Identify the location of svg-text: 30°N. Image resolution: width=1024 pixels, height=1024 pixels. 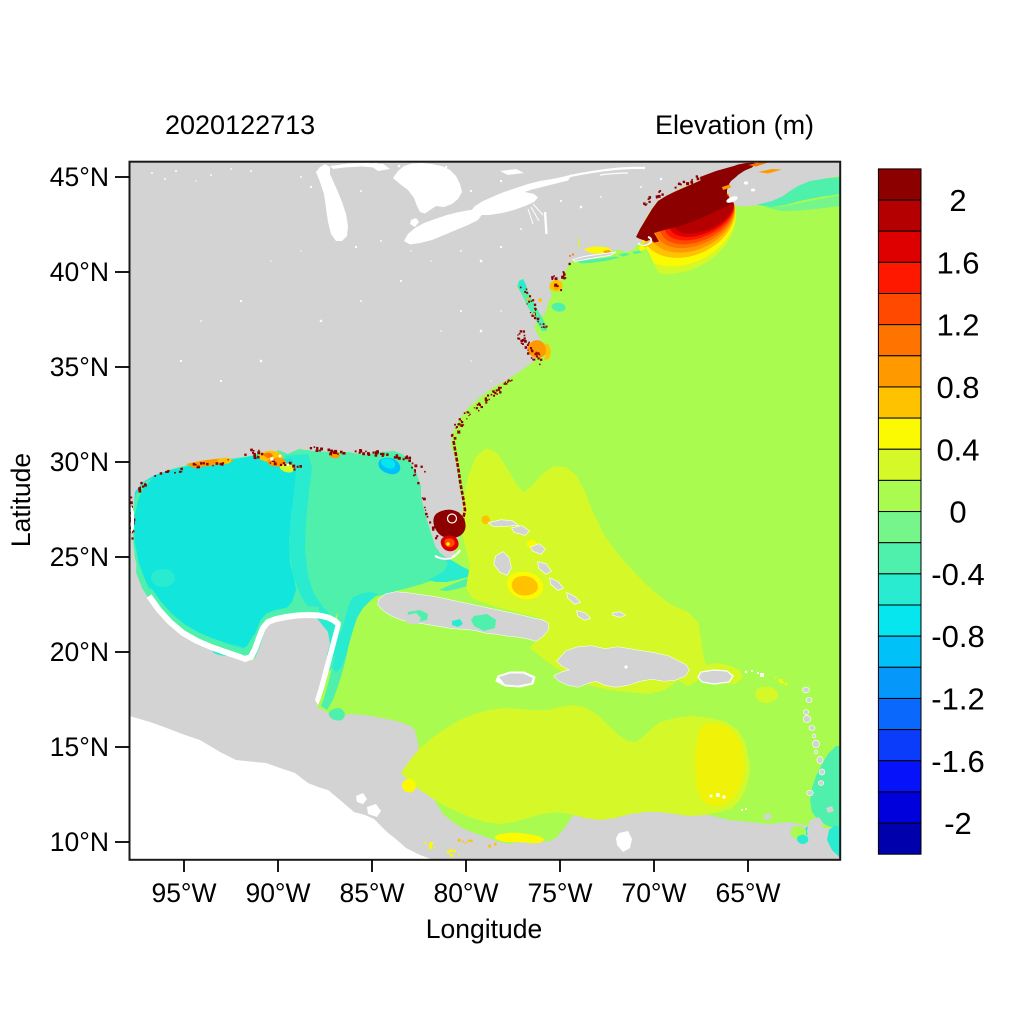
(79, 462).